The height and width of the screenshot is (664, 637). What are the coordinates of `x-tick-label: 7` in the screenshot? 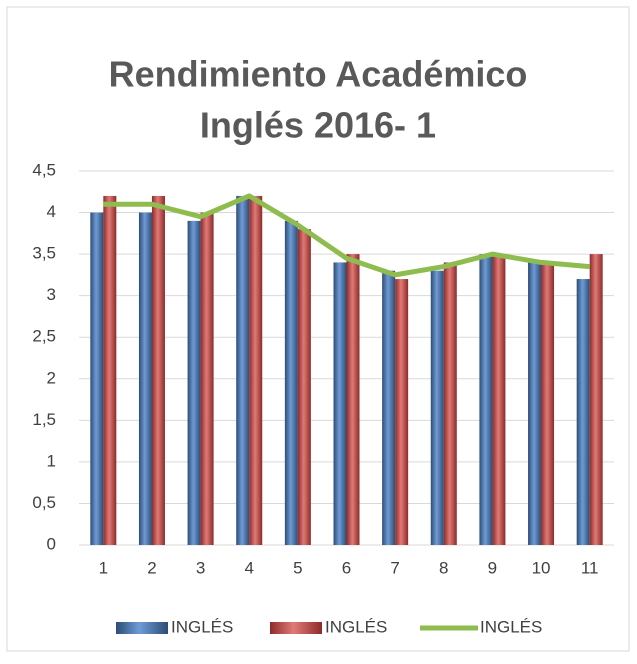 It's located at (394, 567).